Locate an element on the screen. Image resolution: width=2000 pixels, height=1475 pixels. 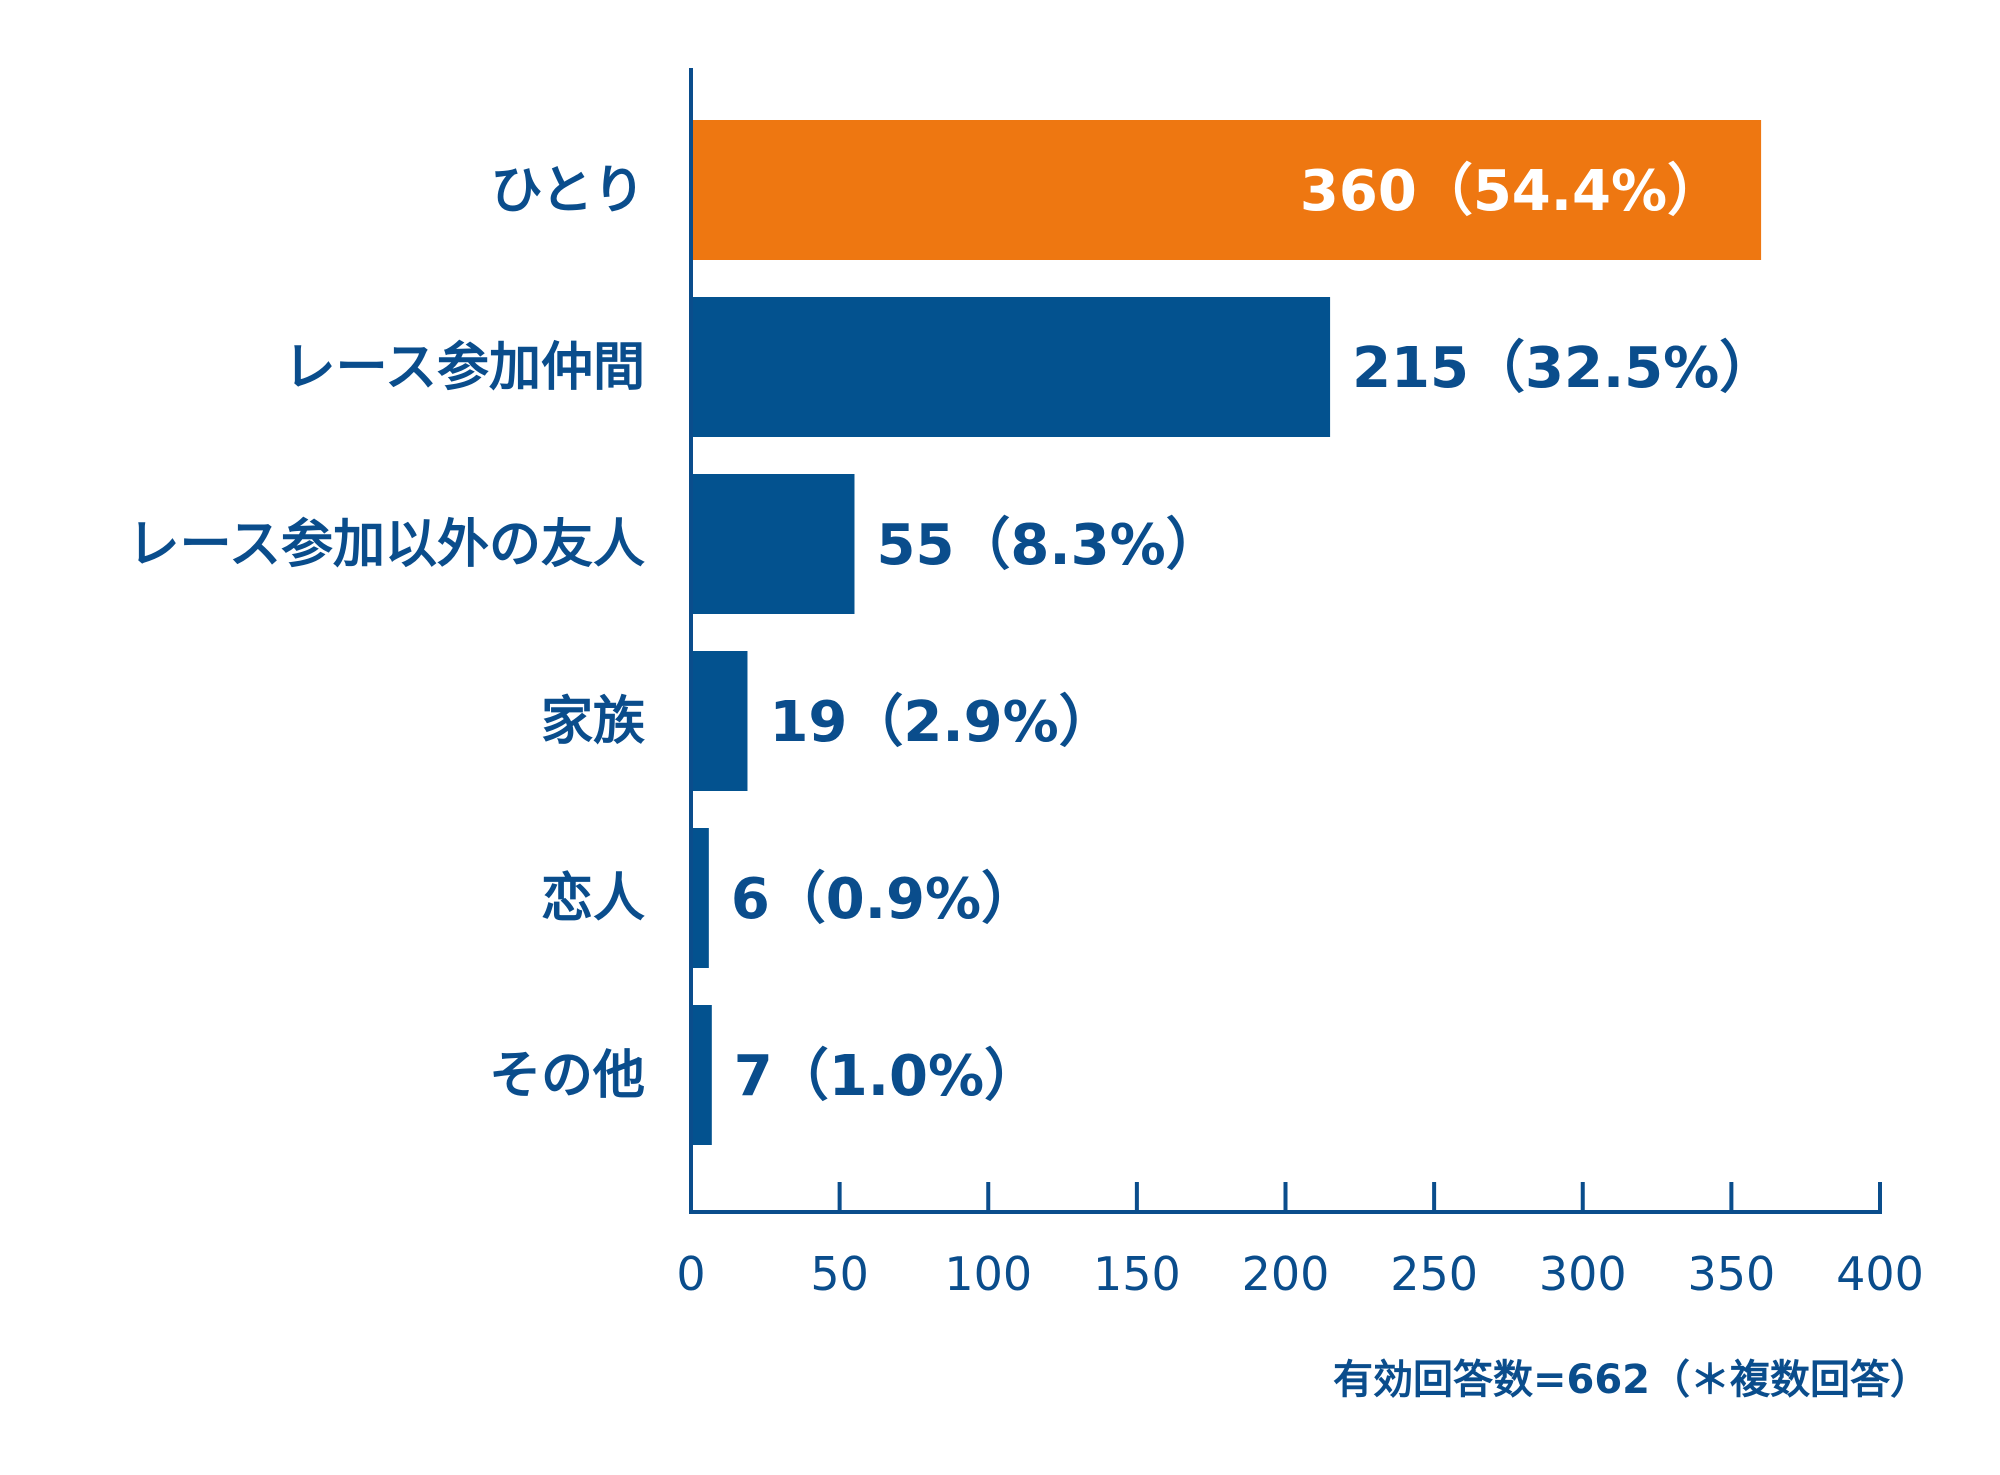
value-label: 19（2.9%） is located at coordinates (941, 722).